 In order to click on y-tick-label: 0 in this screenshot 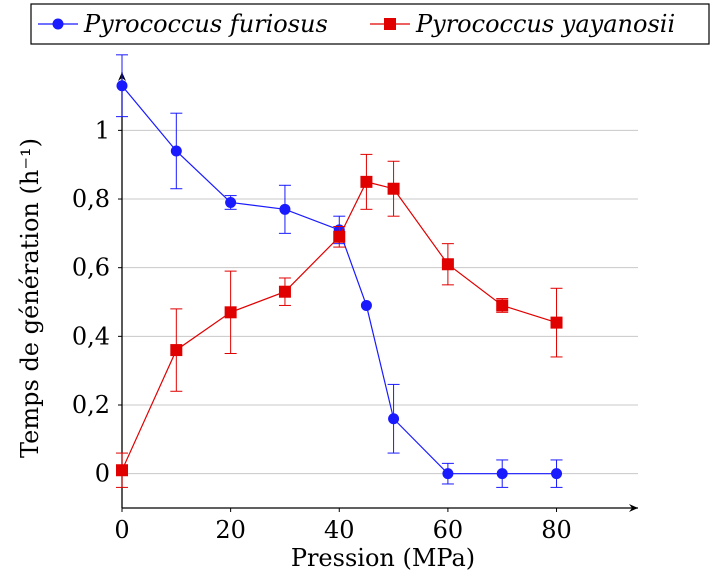, I will do `click(102, 474)`.